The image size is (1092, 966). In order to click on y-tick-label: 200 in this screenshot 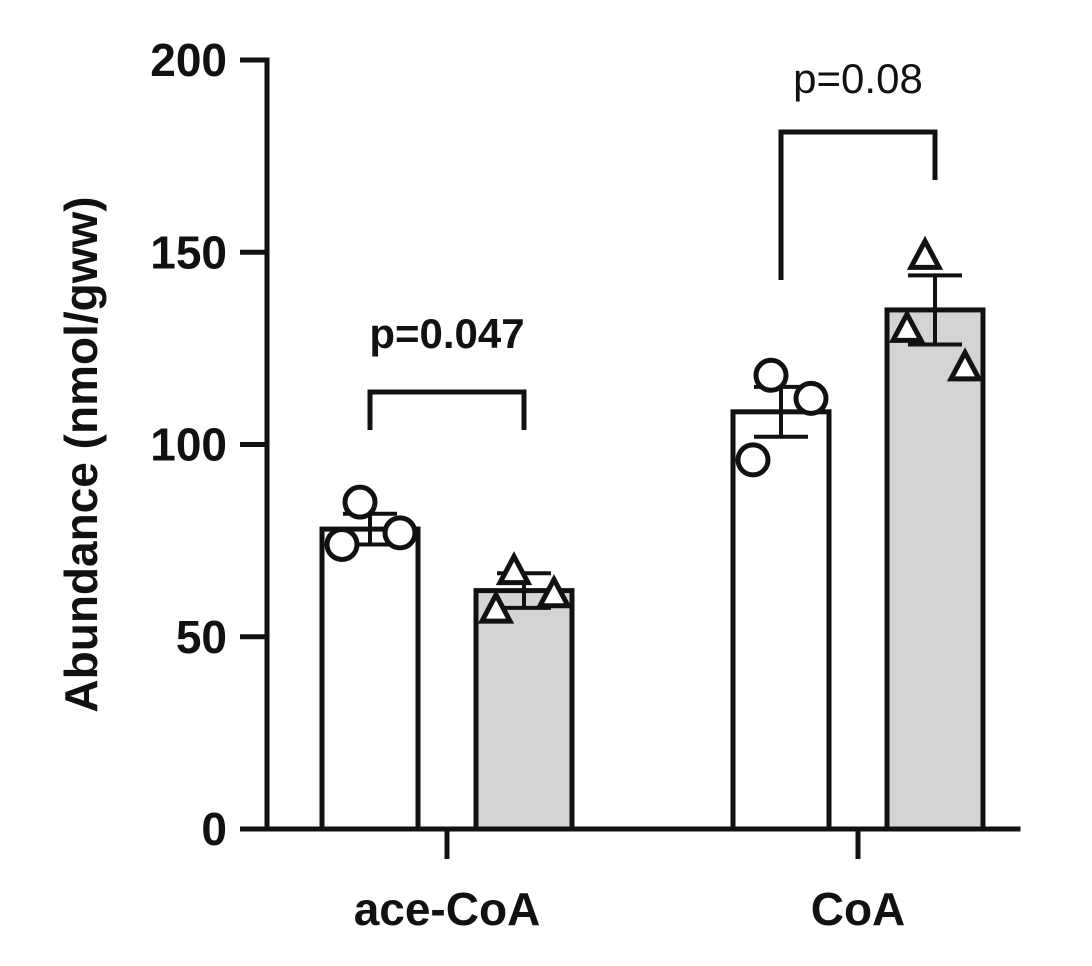, I will do `click(188, 60)`.